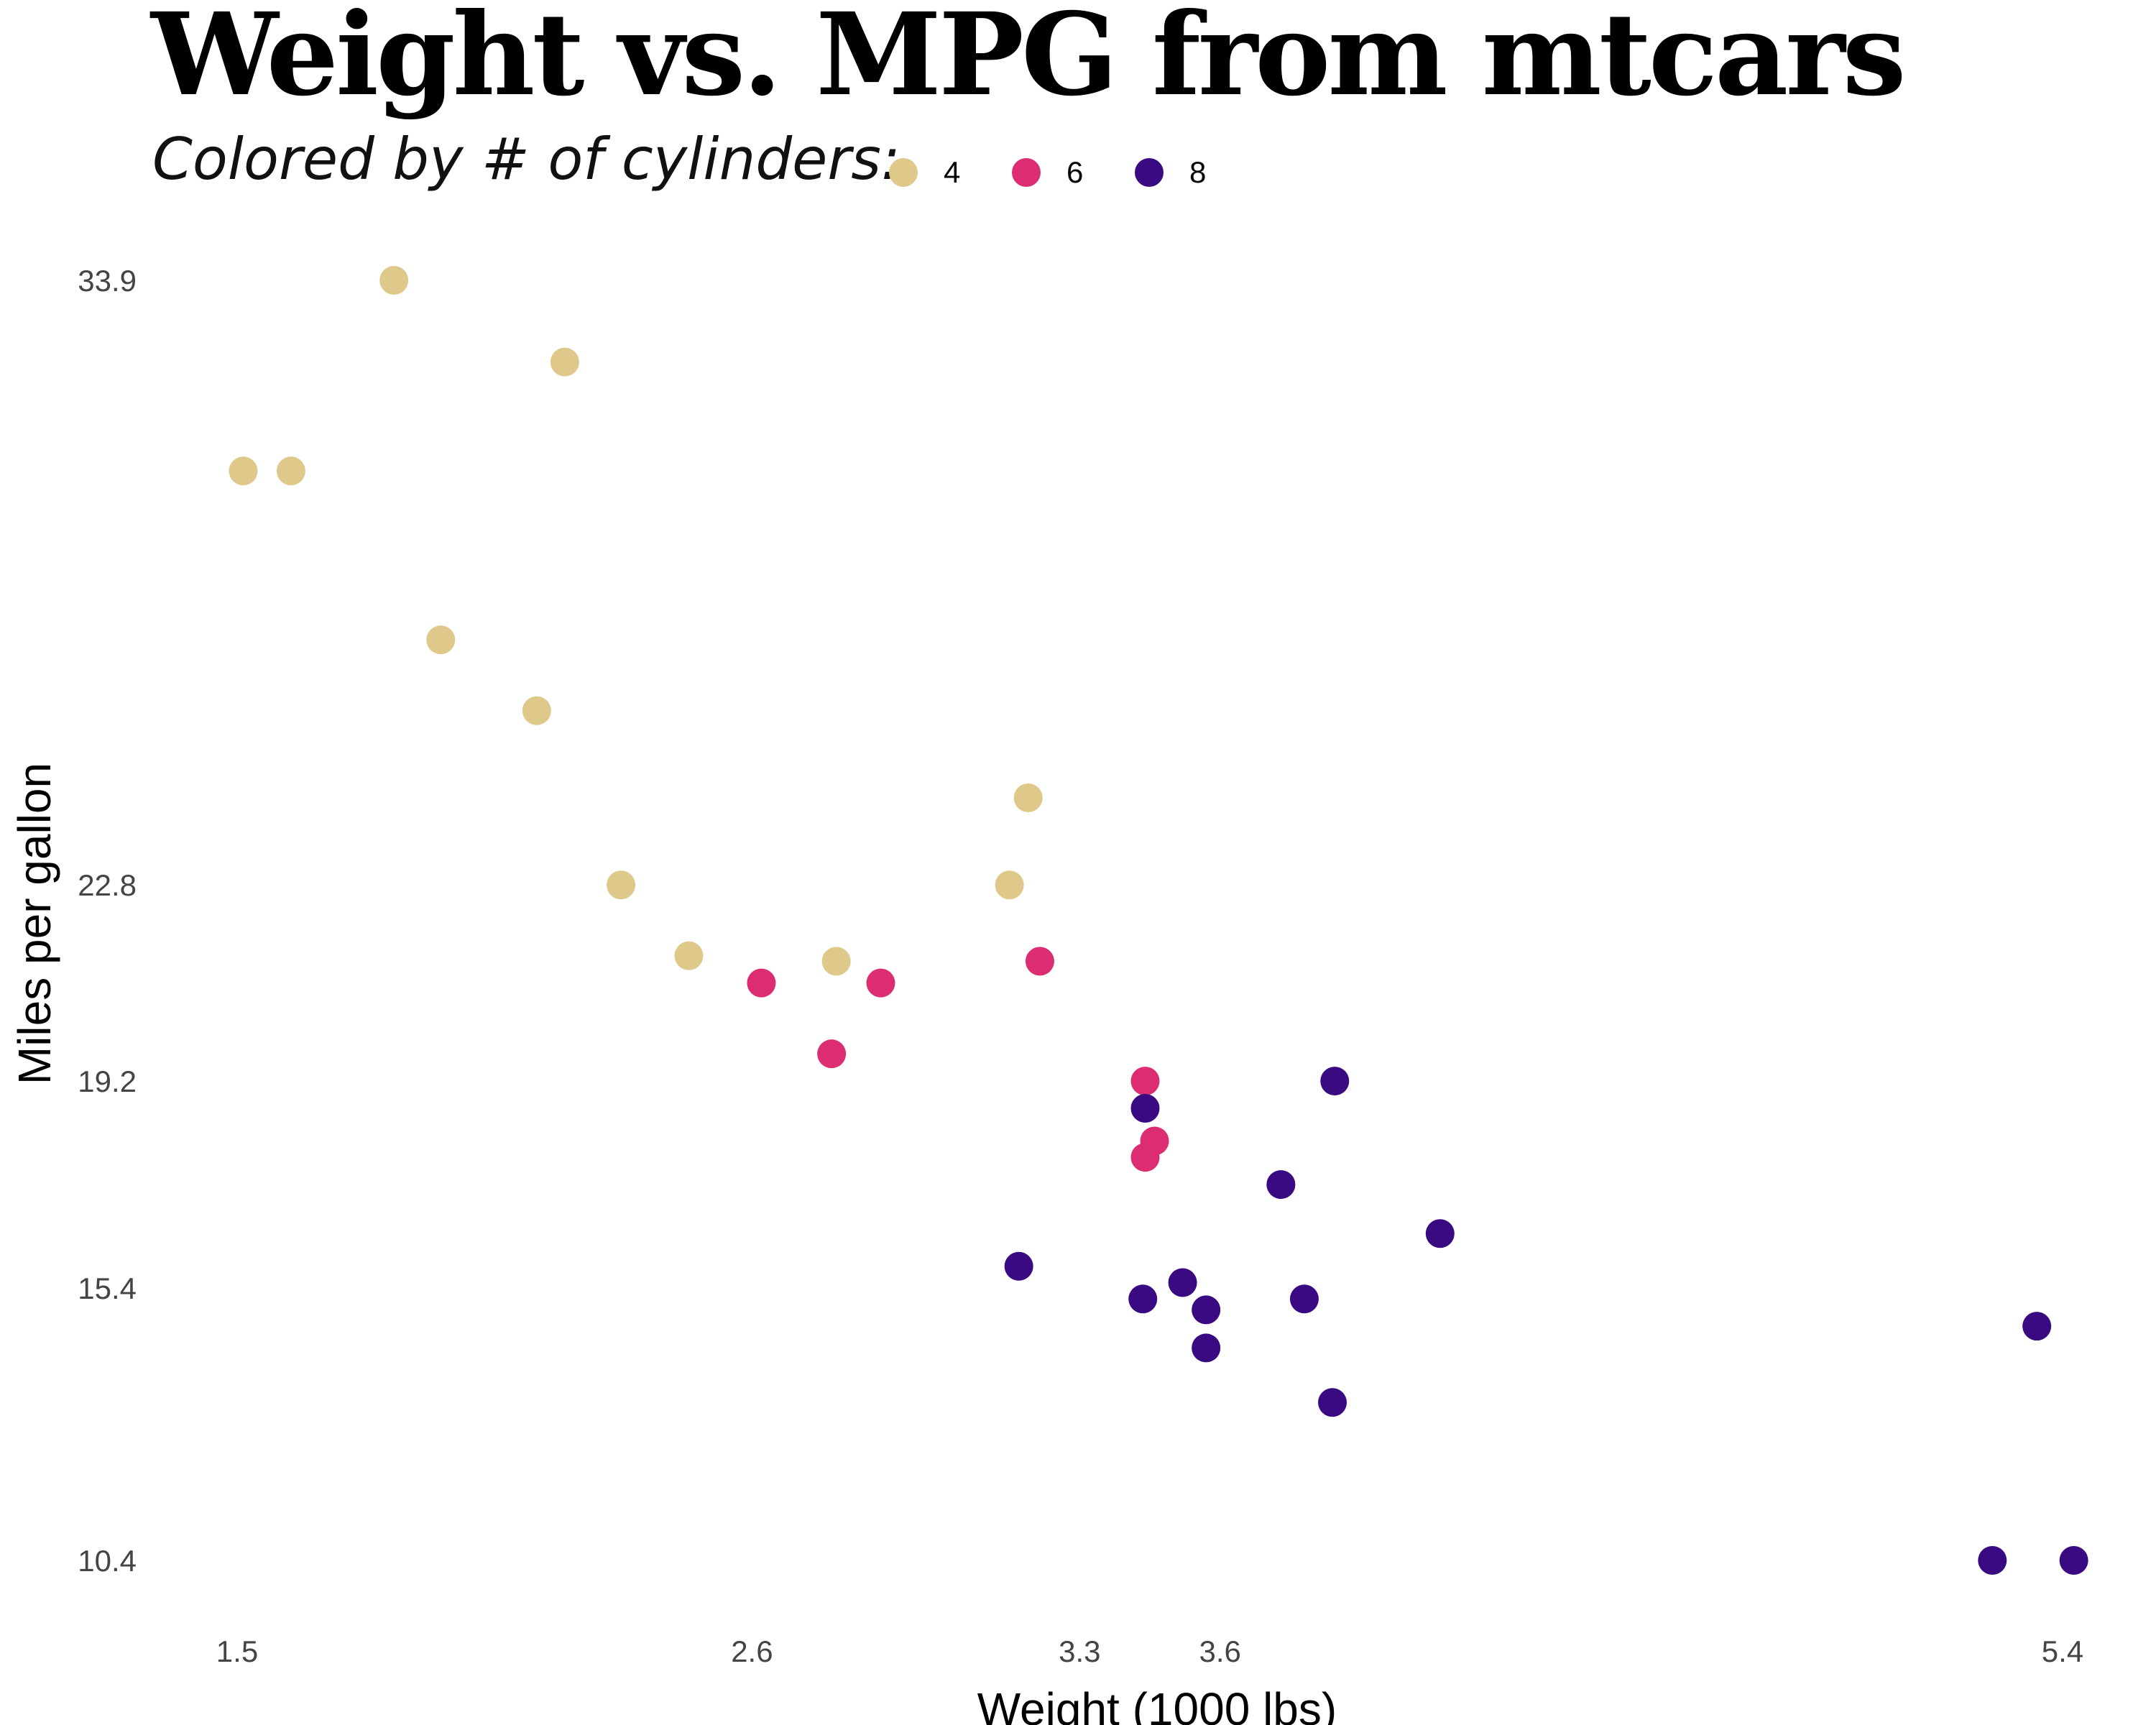 The width and height of the screenshot is (2156, 1725). I want to click on y-tick-label: 15.4, so click(108, 1288).